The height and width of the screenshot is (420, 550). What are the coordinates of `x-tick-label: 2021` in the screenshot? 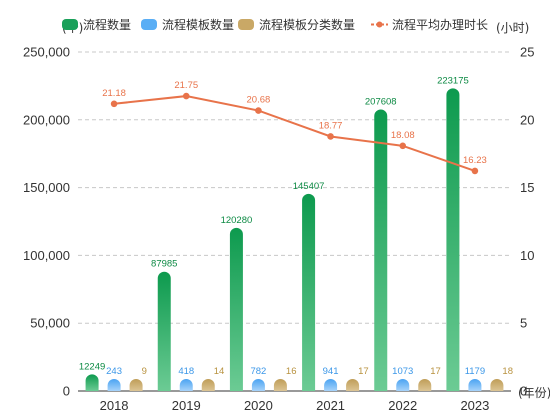 It's located at (330, 405).